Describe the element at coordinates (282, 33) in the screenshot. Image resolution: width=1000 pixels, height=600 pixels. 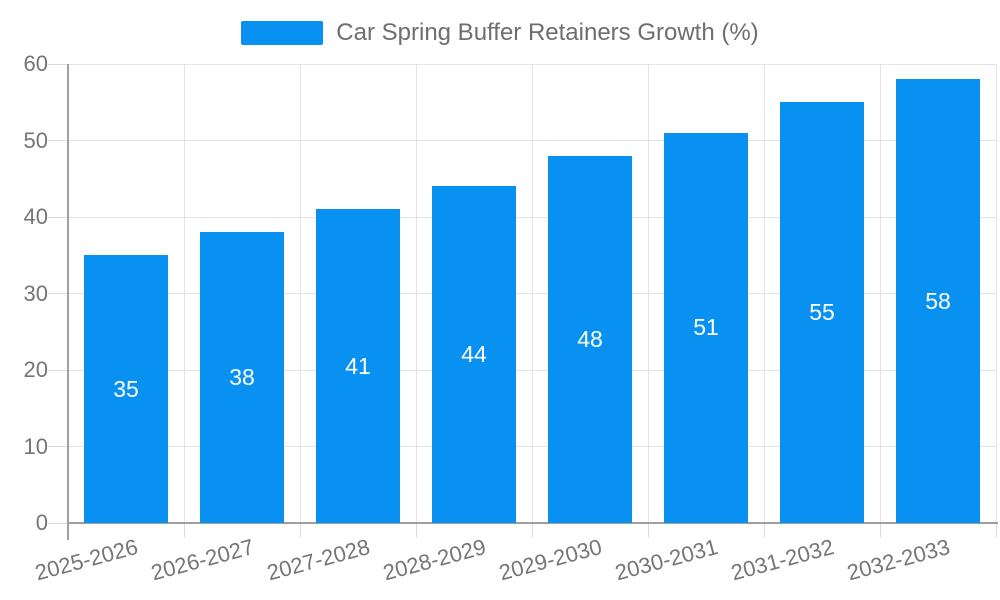
I see `legend-swatch` at that location.